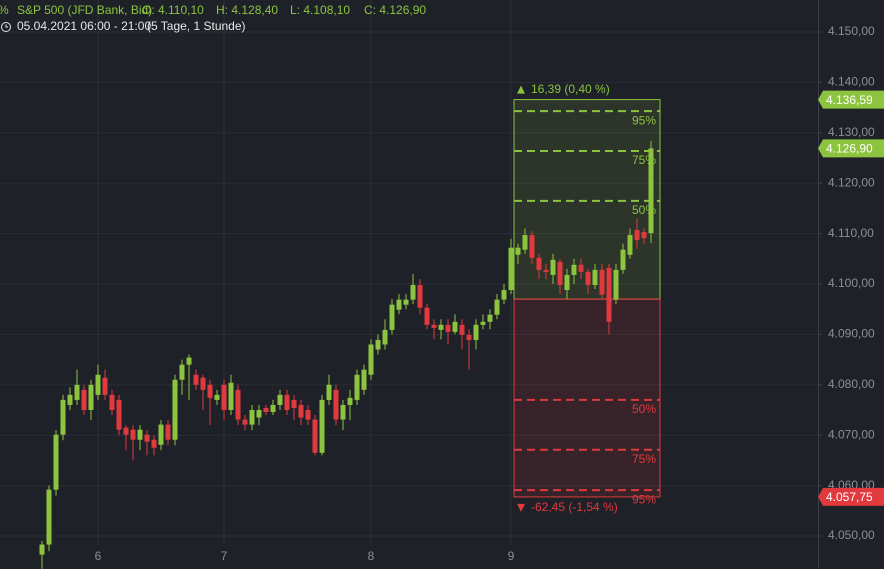 The height and width of the screenshot is (569, 884). What do you see at coordinates (511, 556) in the screenshot?
I see `x-tick-label: 9` at bounding box center [511, 556].